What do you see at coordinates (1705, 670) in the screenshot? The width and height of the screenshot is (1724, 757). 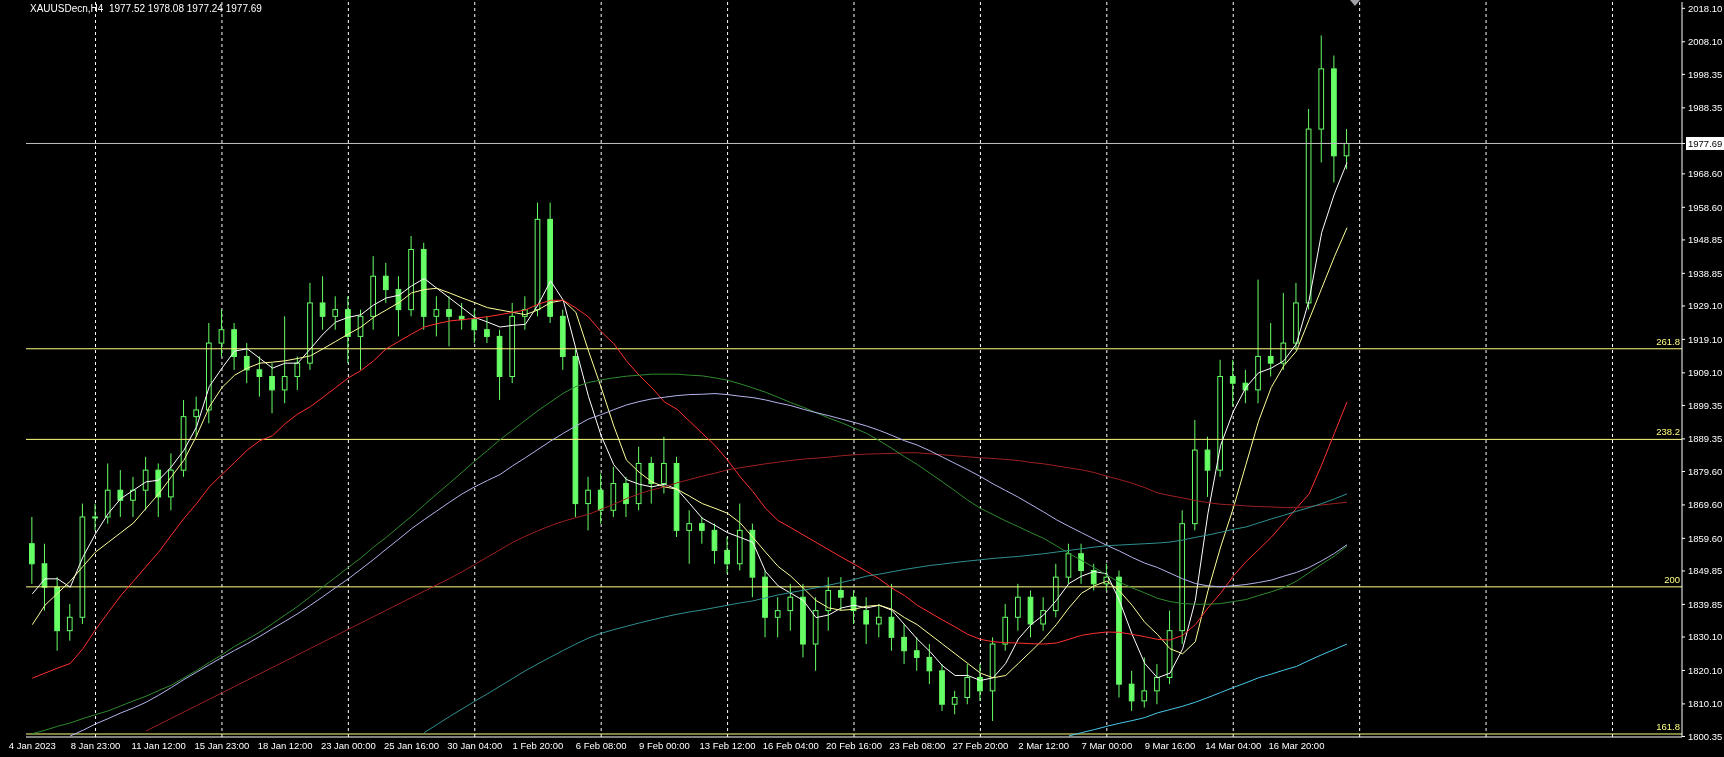 I see `y-tick-label: 1820.10` at bounding box center [1705, 670].